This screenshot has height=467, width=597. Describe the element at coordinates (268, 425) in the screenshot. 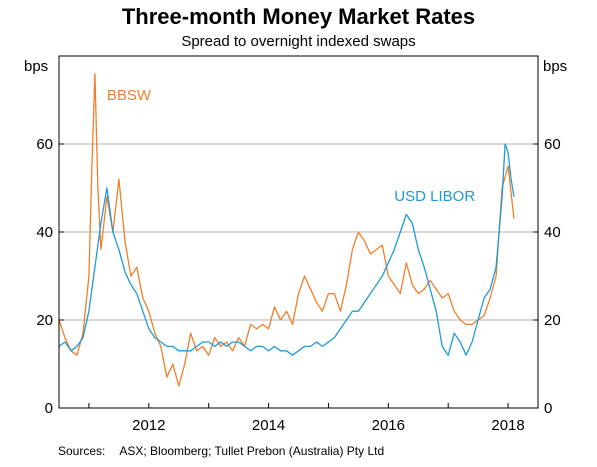

I see `x-tick-label-2014: 2014` at that location.